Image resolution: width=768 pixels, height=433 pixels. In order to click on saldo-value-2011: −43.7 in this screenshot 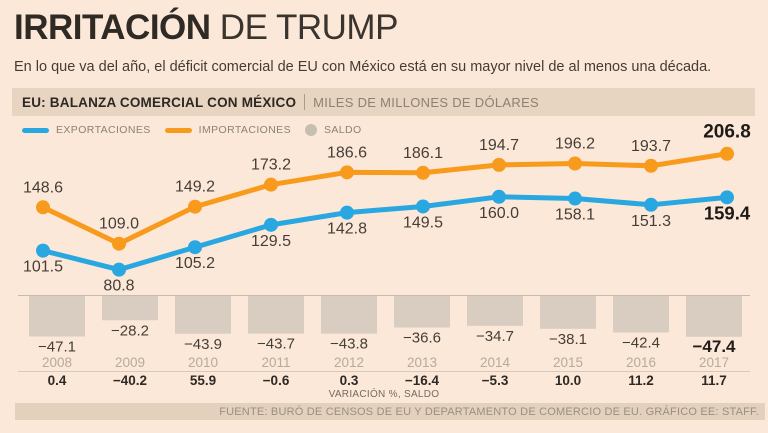, I will do `click(276, 344)`.